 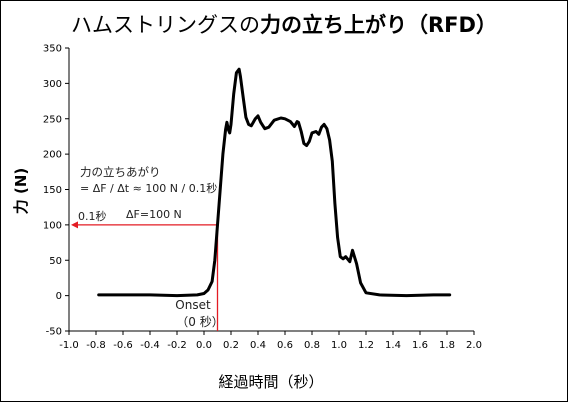 What do you see at coordinates (55, 261) in the screenshot?
I see `y-tick-label: 50` at bounding box center [55, 261].